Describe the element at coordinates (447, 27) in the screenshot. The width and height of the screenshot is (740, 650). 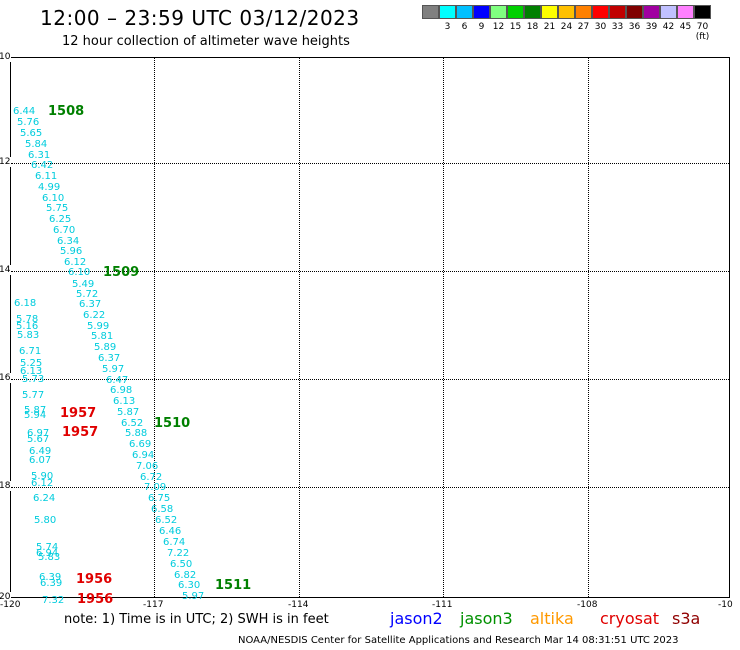
I see `scale-label: 3` at that location.